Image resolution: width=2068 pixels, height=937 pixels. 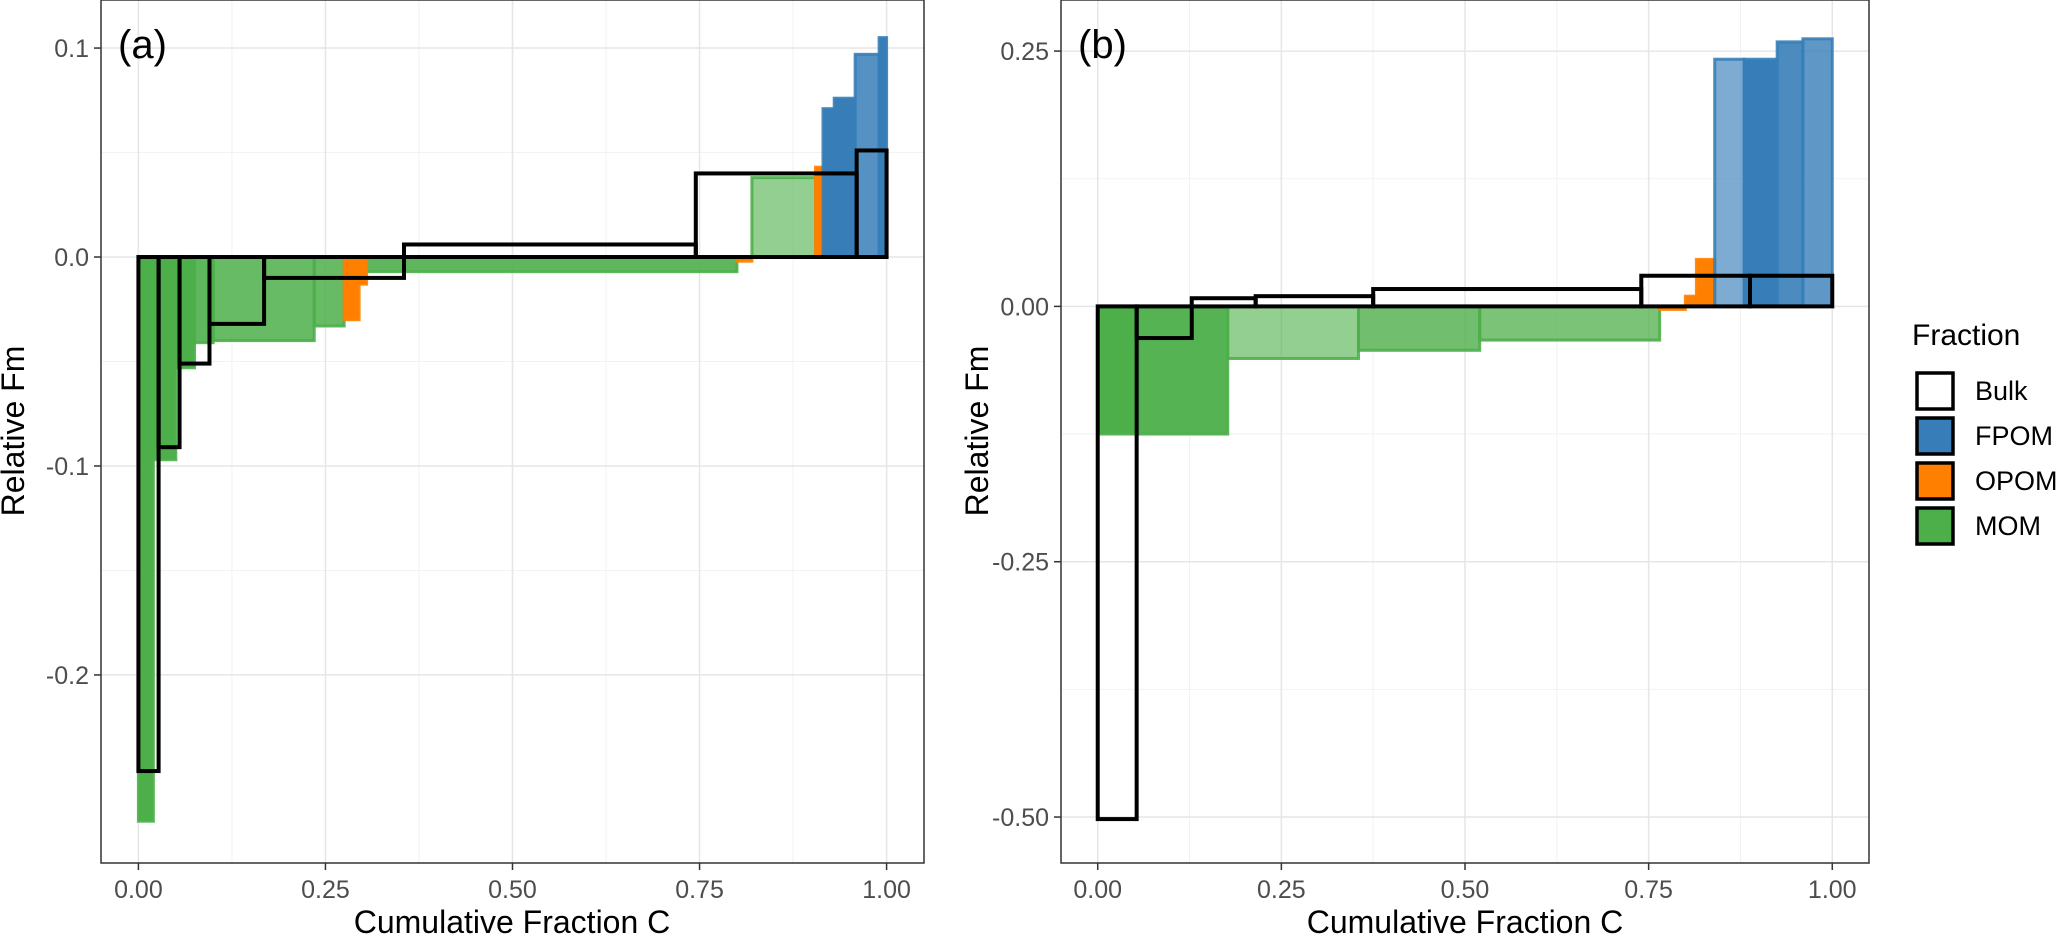 I want to click on legend-swatch-mom, so click(x=1935, y=526).